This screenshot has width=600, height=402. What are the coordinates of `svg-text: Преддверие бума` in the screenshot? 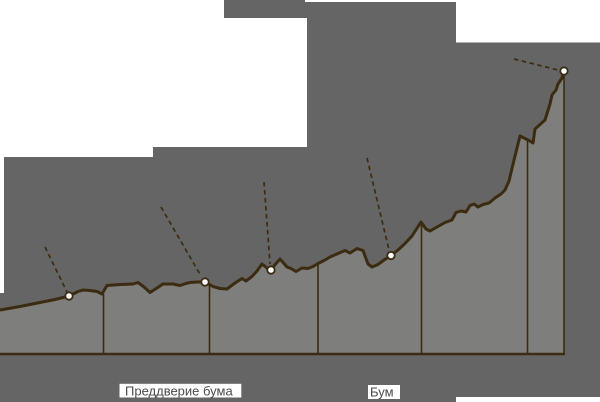 It's located at (179, 391).